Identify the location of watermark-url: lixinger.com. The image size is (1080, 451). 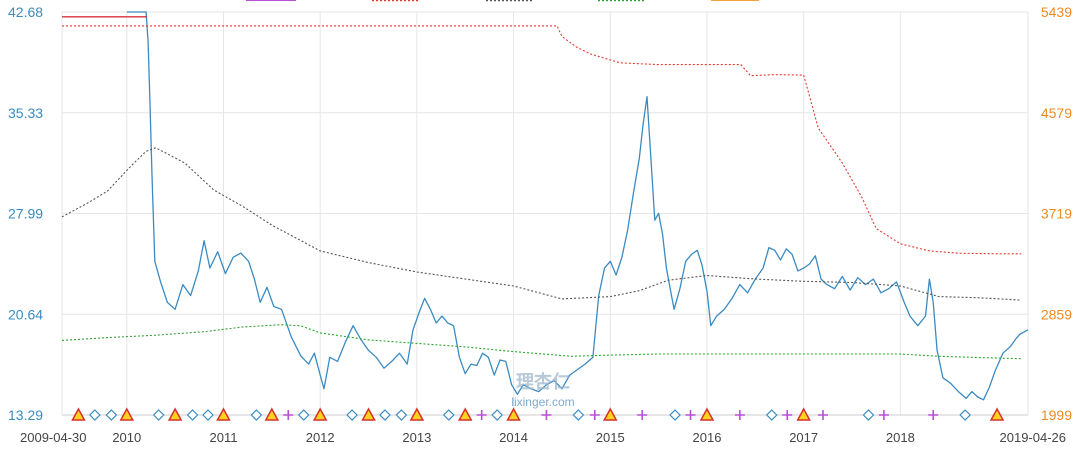
(542, 402).